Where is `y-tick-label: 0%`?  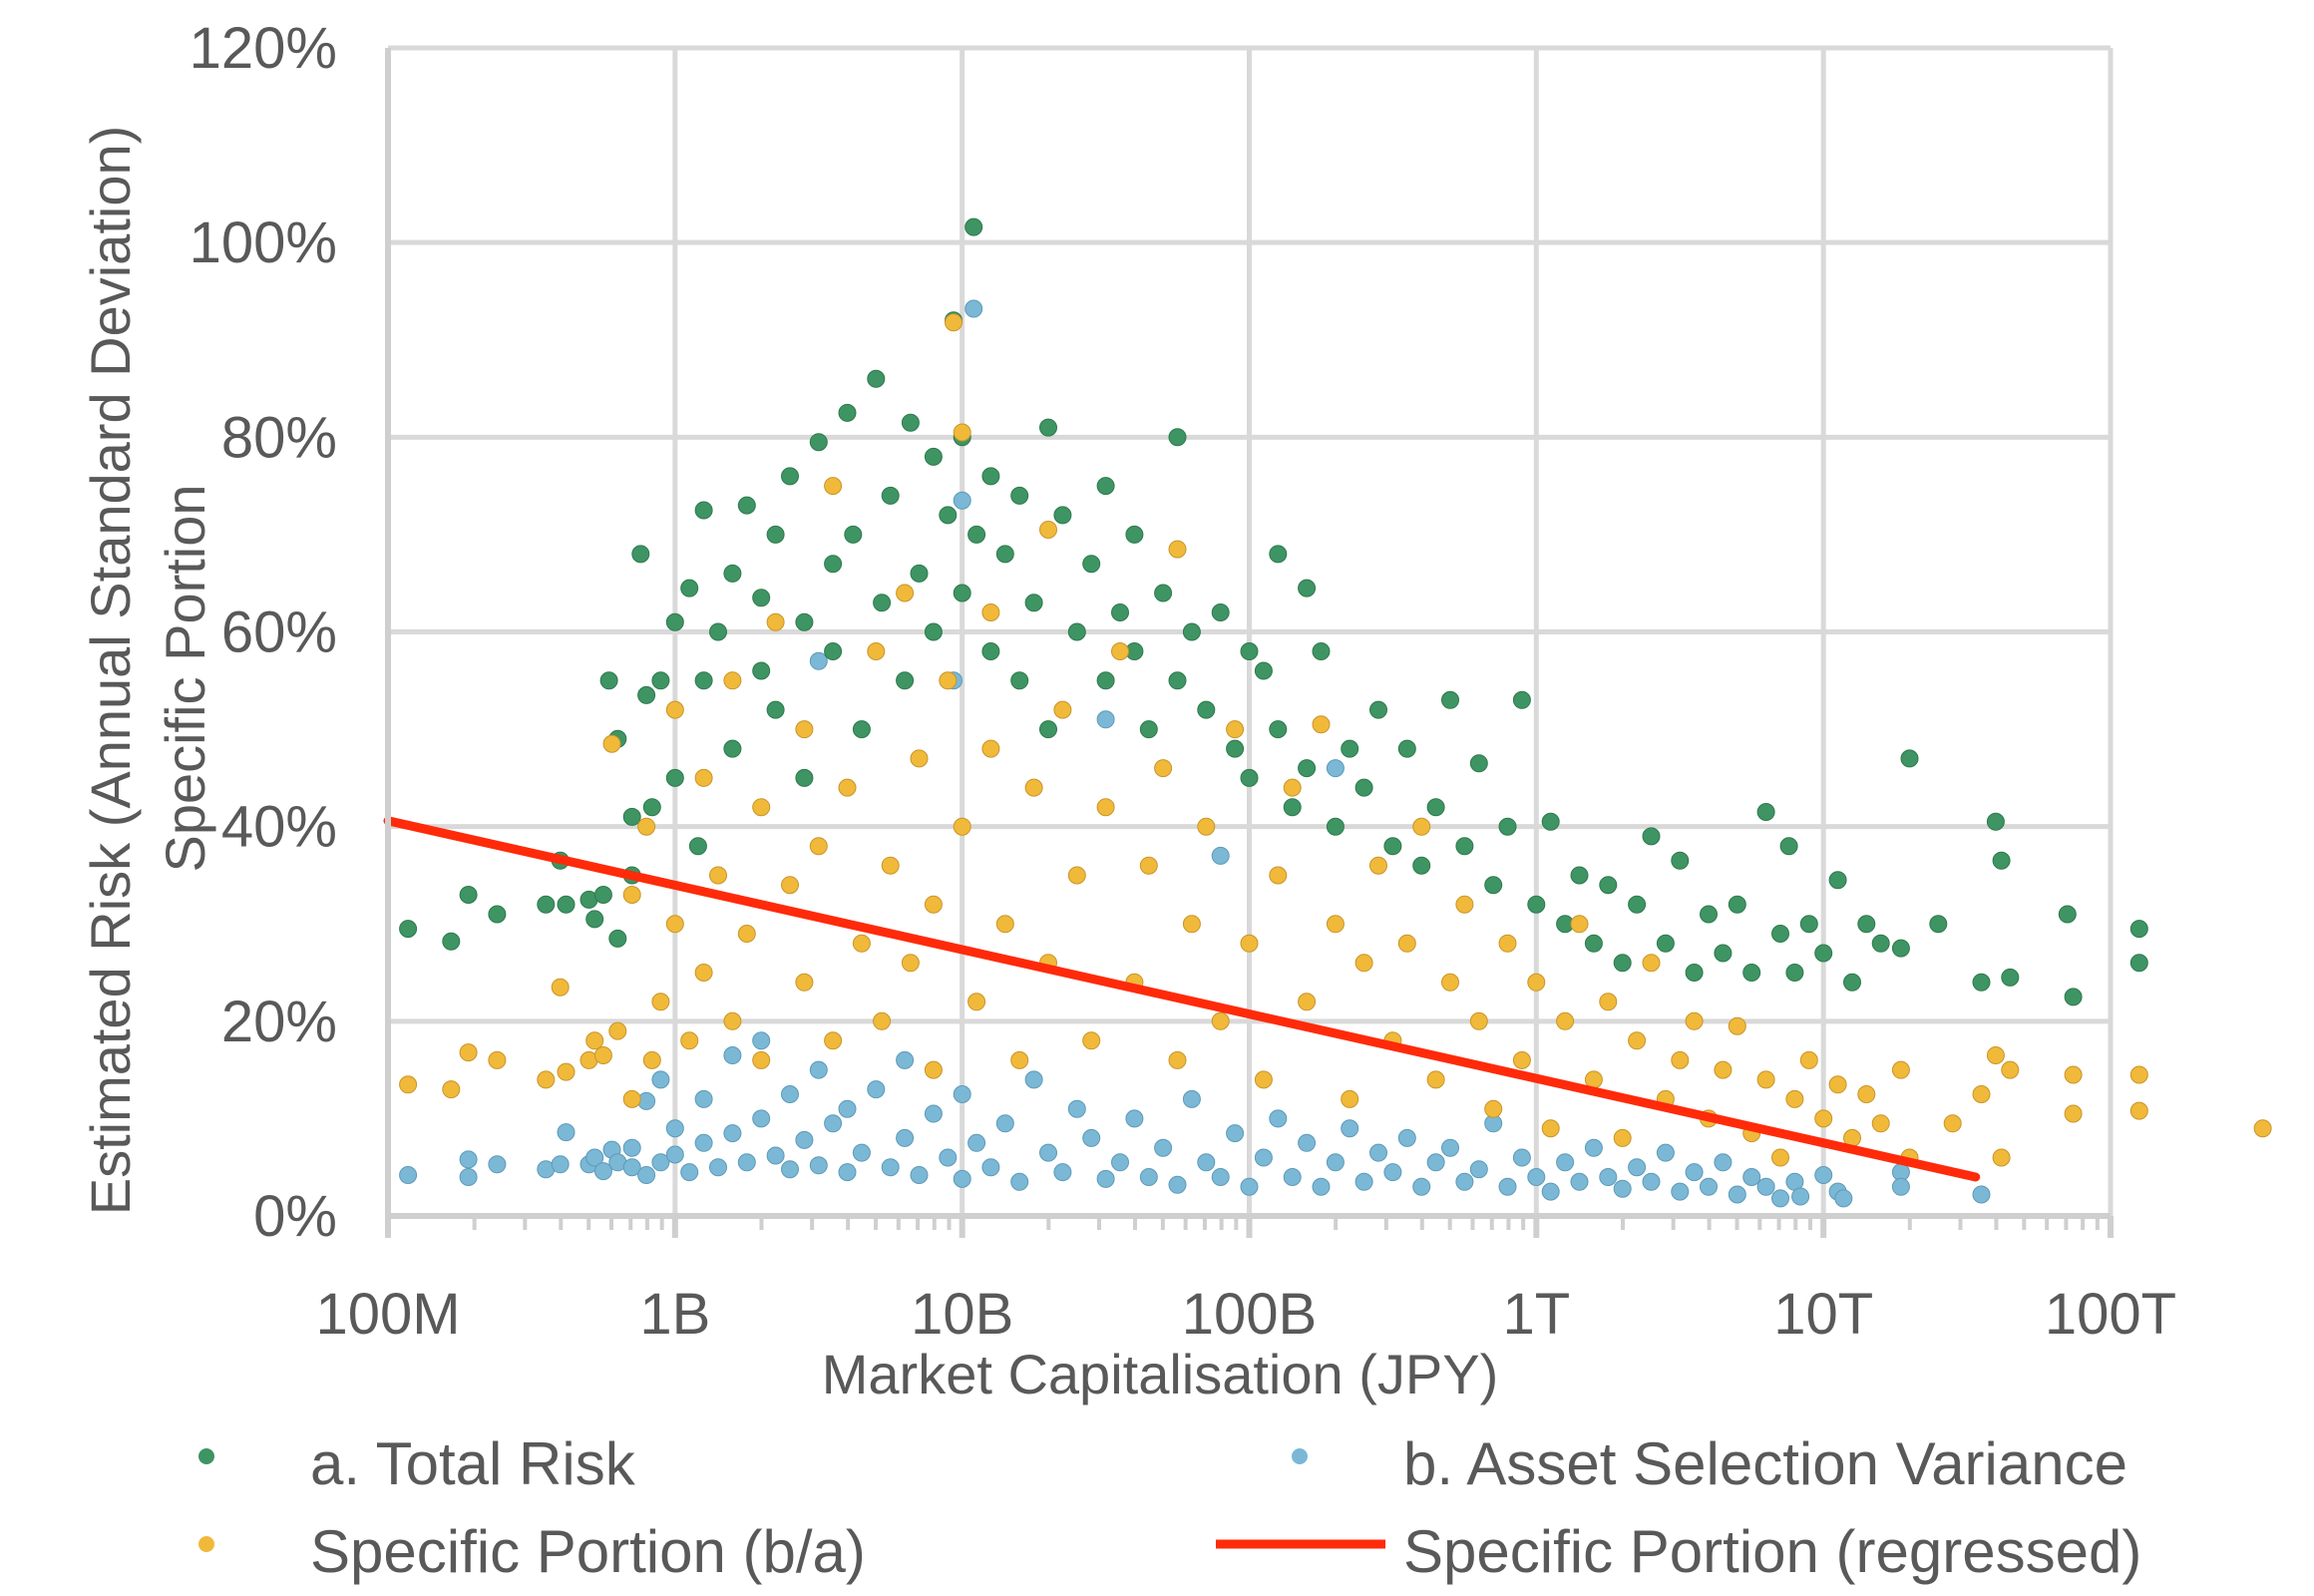
y-tick-label: 0% is located at coordinates (295, 1216).